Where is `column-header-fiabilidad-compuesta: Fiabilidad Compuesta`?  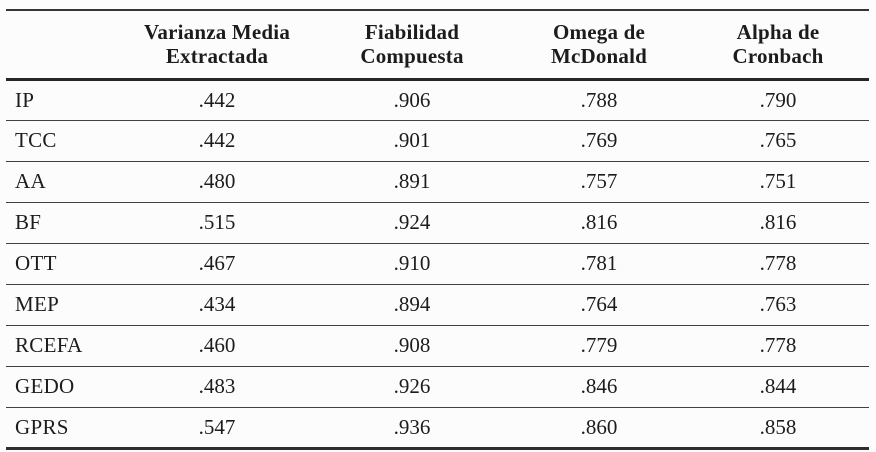 column-header-fiabilidad-compuesta: Fiabilidad Compuesta is located at coordinates (412, 44).